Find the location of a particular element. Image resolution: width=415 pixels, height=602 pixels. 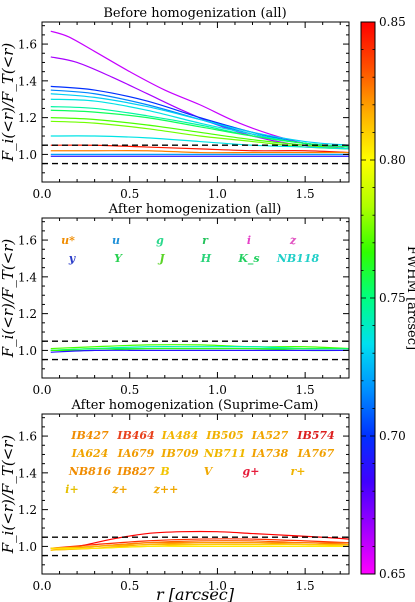

legend-entry: V is located at coordinates (209, 471).